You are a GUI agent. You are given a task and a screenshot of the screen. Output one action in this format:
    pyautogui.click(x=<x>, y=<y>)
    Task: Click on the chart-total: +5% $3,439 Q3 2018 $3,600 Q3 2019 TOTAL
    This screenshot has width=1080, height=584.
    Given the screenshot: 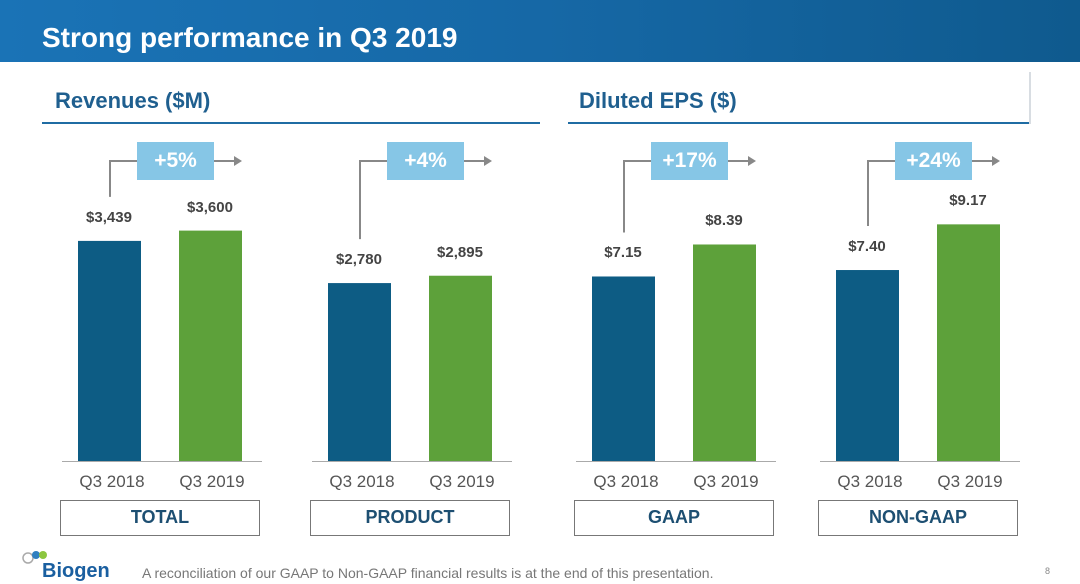 What is the action you would take?
    pyautogui.click(x=161, y=335)
    